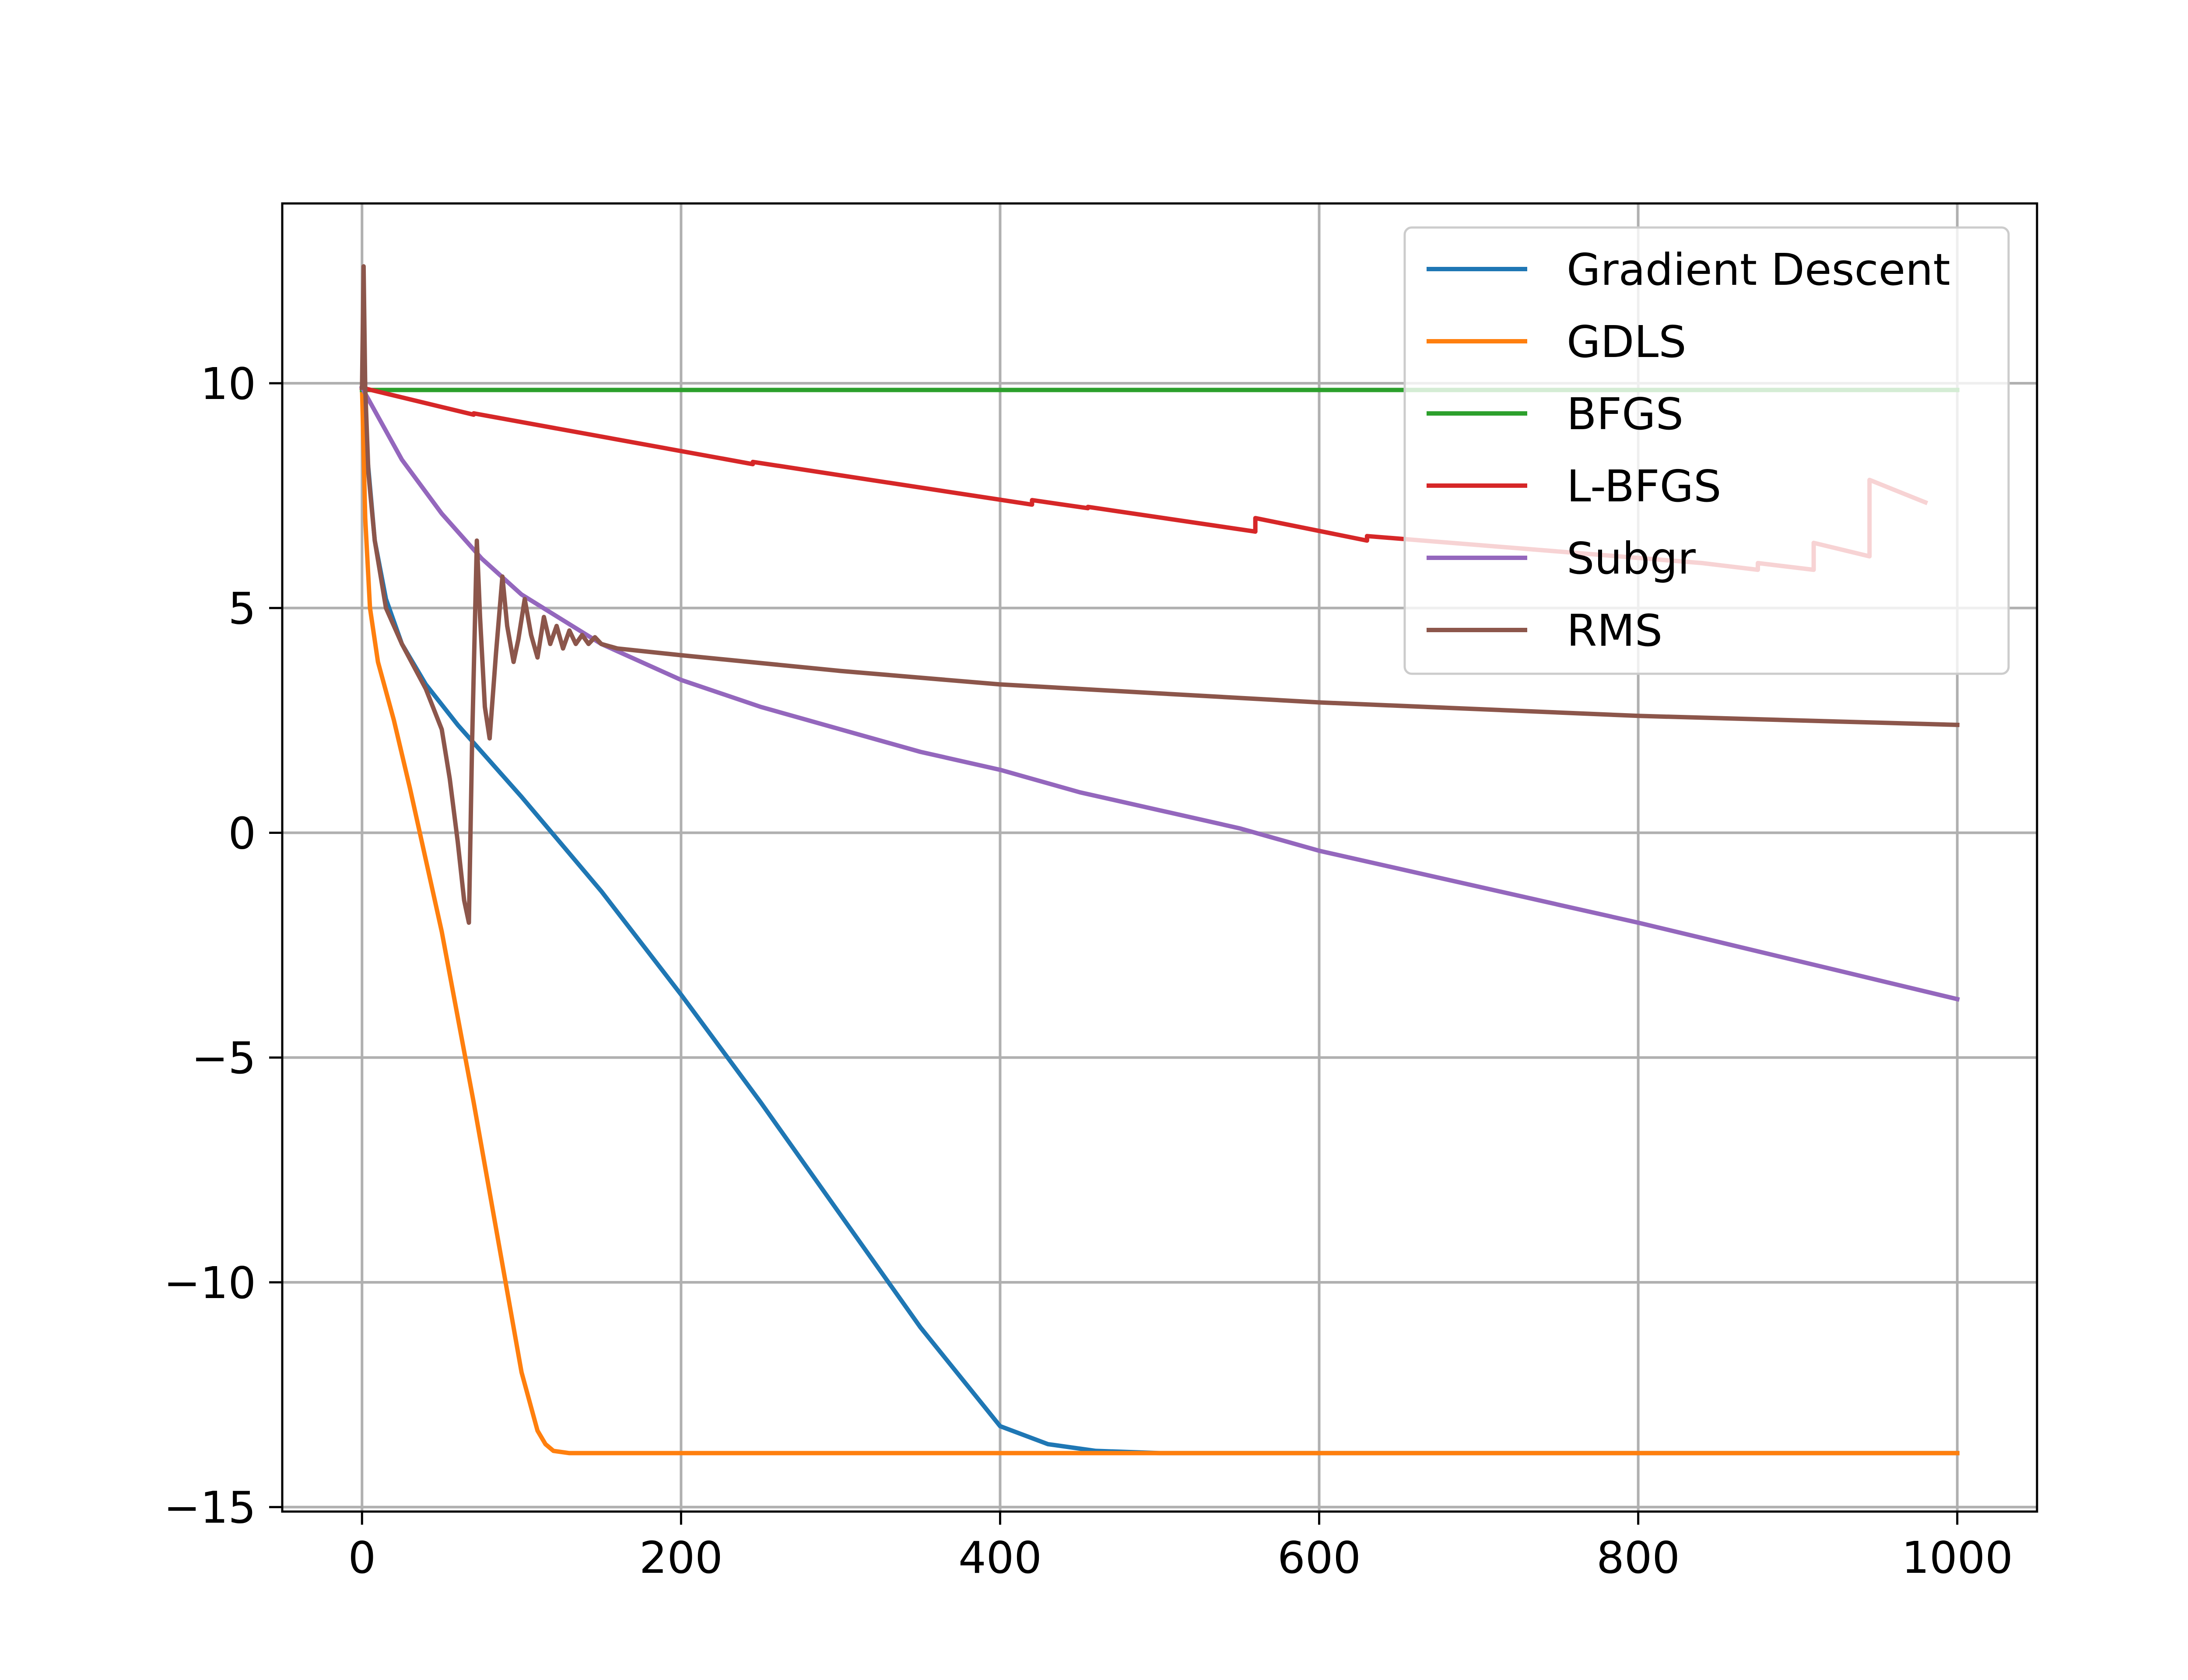 Image resolution: width=2188 pixels, height=1680 pixels. What do you see at coordinates (242, 833) in the screenshot?
I see `y-tick-label: 0` at bounding box center [242, 833].